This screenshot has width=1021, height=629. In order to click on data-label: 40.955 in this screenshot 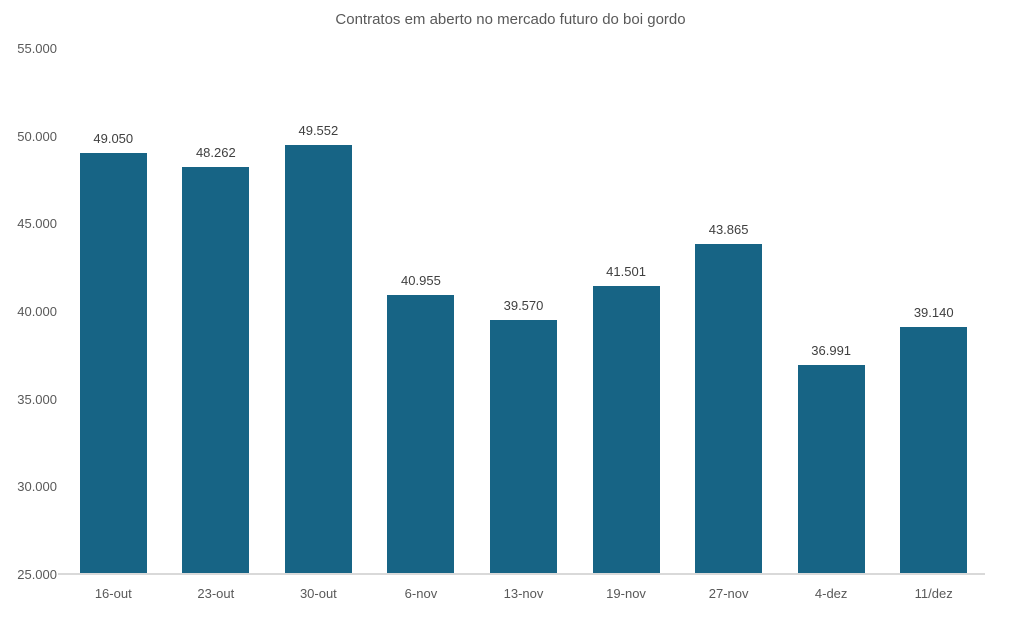, I will do `click(421, 281)`.